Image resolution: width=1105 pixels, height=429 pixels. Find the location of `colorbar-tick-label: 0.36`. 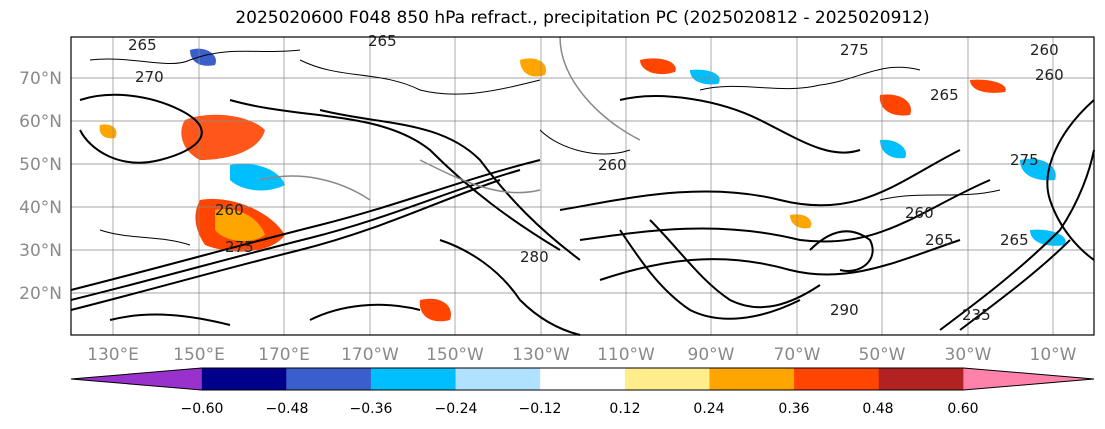

colorbar-tick-label: 0.36 is located at coordinates (793, 409).